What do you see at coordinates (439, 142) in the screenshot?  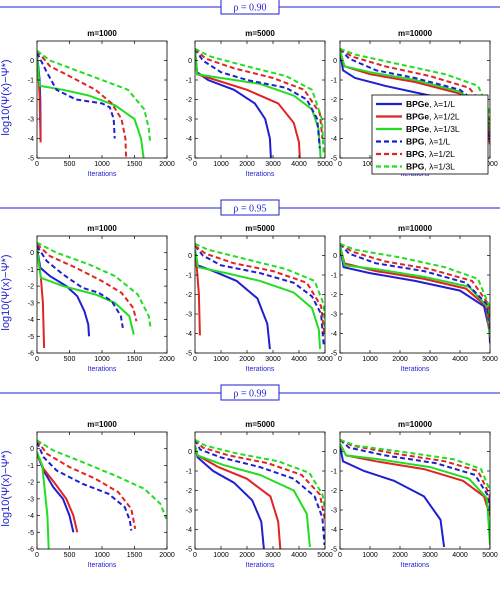 I see `legend-lambda: λ=1/L` at bounding box center [439, 142].